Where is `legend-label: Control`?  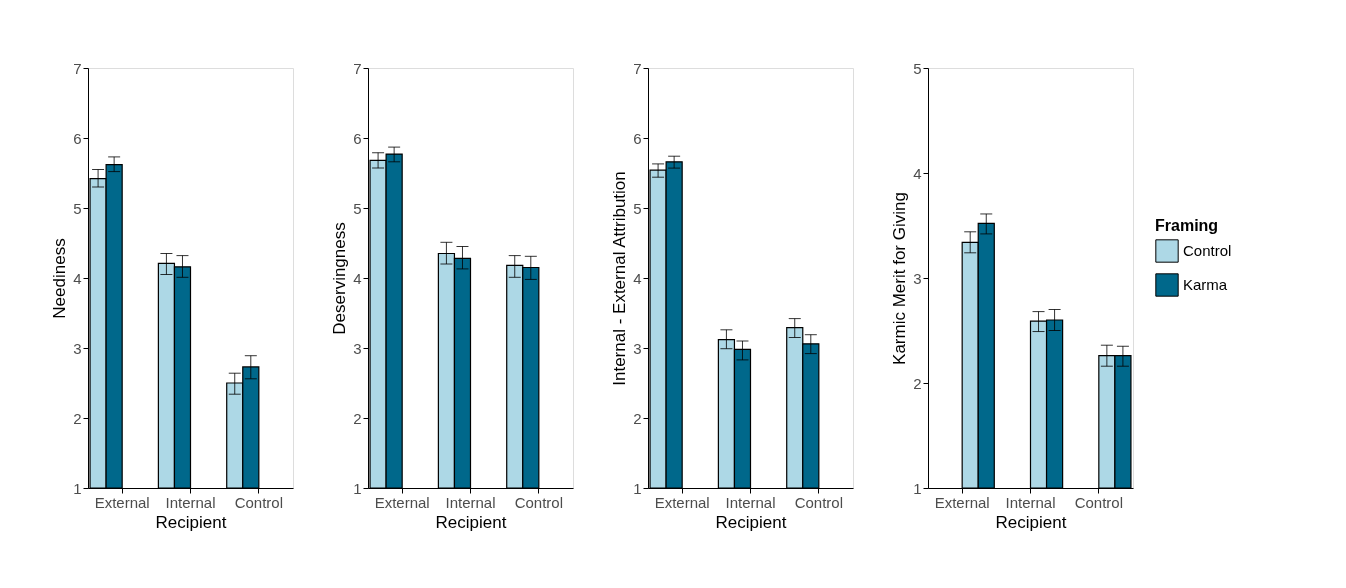 legend-label: Control is located at coordinates (1207, 250).